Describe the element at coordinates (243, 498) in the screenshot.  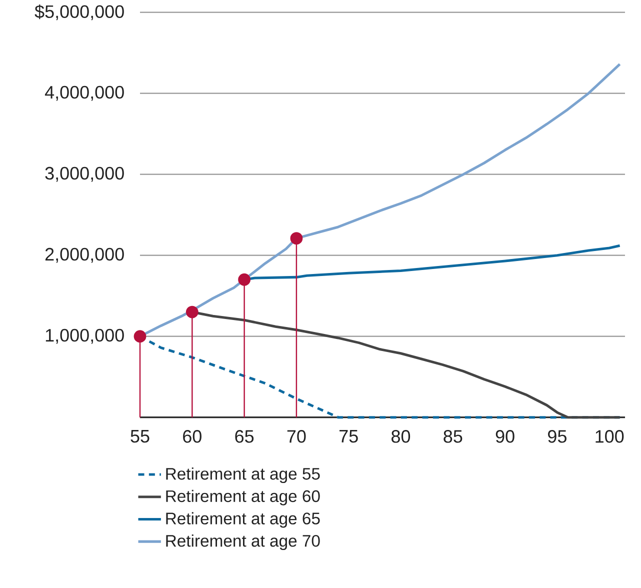
I see `legend-label: Retirement at age 60` at that location.